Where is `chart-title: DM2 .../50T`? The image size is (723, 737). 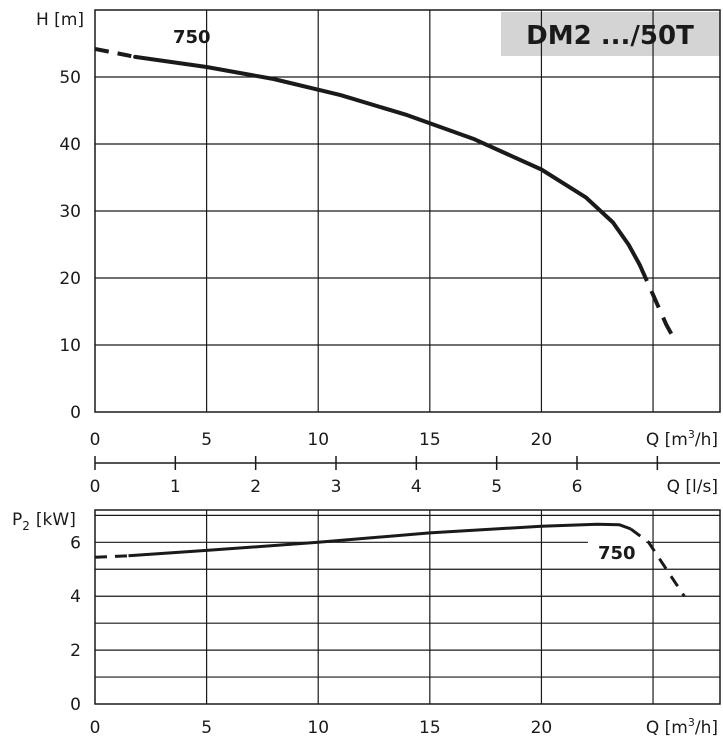 chart-title: DM2 .../50T is located at coordinates (610, 36).